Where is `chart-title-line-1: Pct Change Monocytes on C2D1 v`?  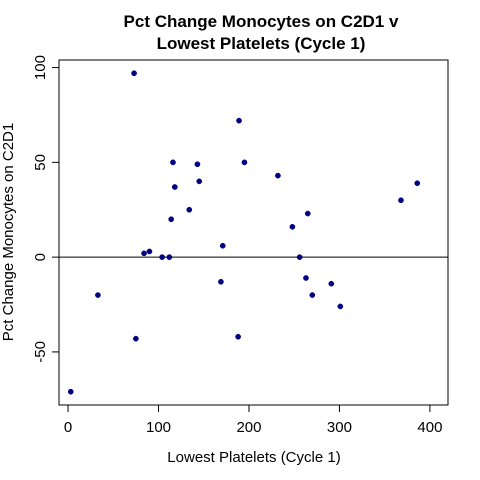 chart-title-line-1: Pct Change Monocytes on C2D1 v is located at coordinates (261, 21).